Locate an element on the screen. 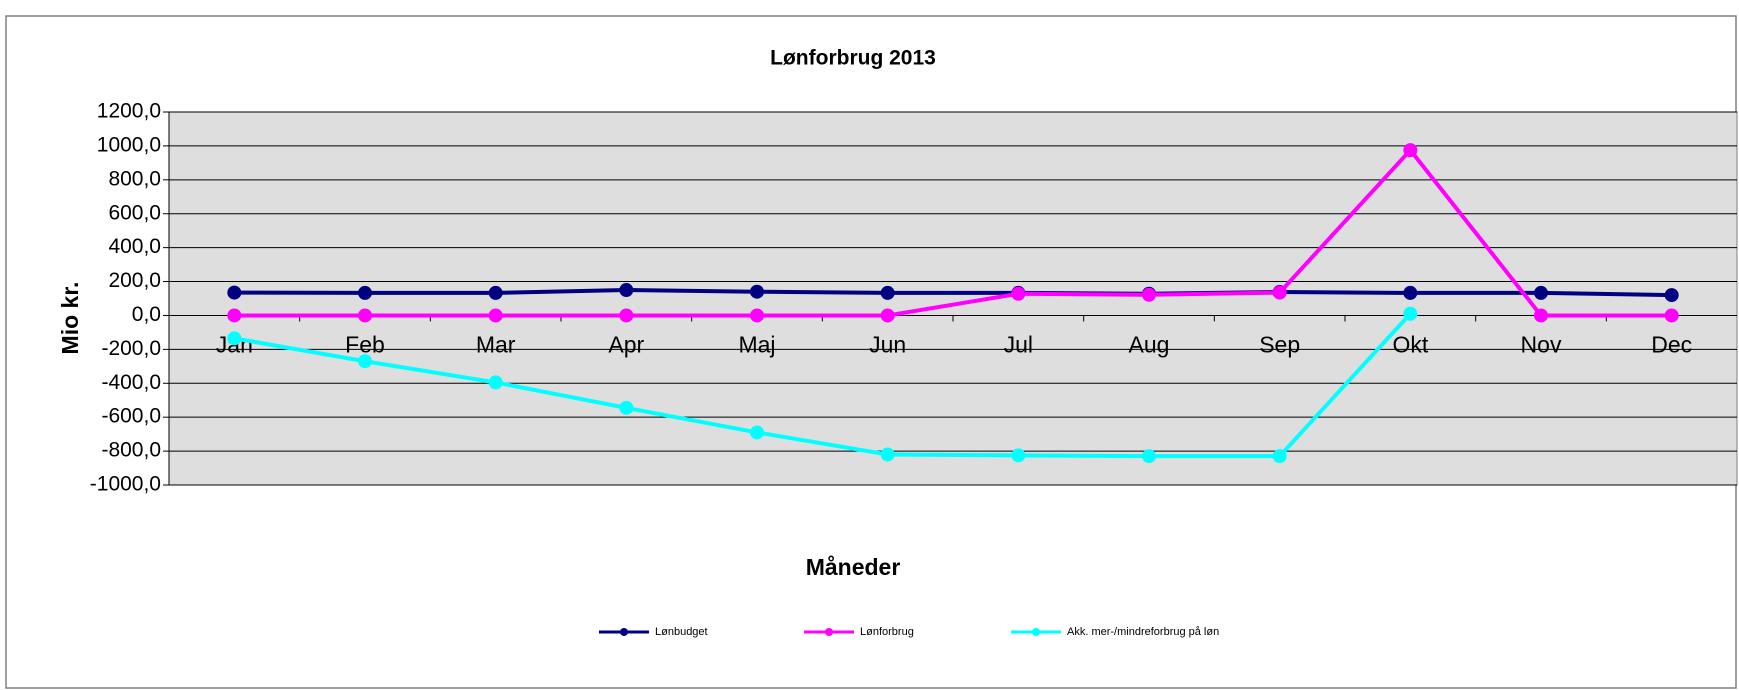  y-tick-label: -600,0 is located at coordinates (131, 416).